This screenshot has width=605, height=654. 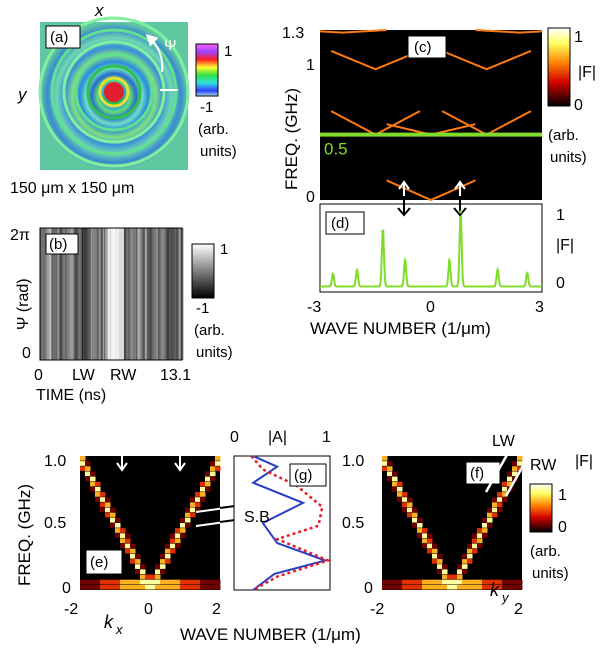 What do you see at coordinates (148, 609) in the screenshot?
I see `panel-e-xtick-1: 0` at bounding box center [148, 609].